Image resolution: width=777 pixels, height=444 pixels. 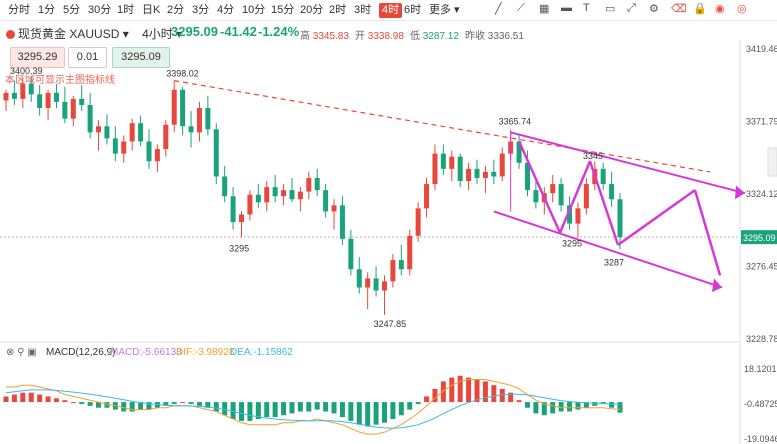 What do you see at coordinates (391, 10) in the screenshot?
I see `timeframe-14: 4时` at bounding box center [391, 10].